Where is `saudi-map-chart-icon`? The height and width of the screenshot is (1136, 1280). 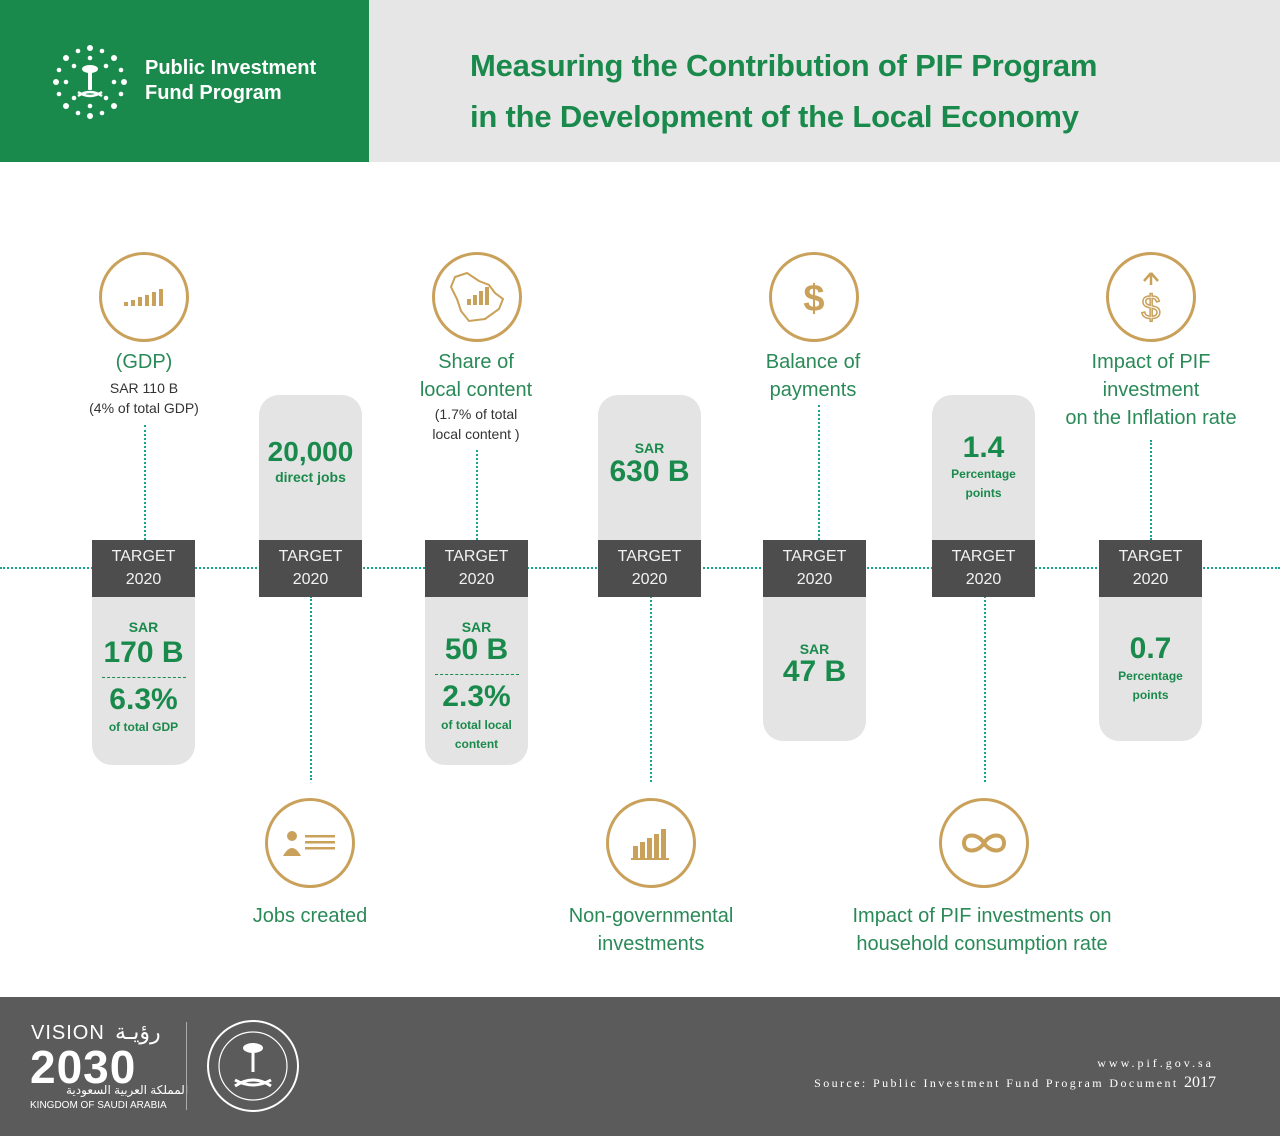
saudi-map-chart-icon is located at coordinates (477, 297).